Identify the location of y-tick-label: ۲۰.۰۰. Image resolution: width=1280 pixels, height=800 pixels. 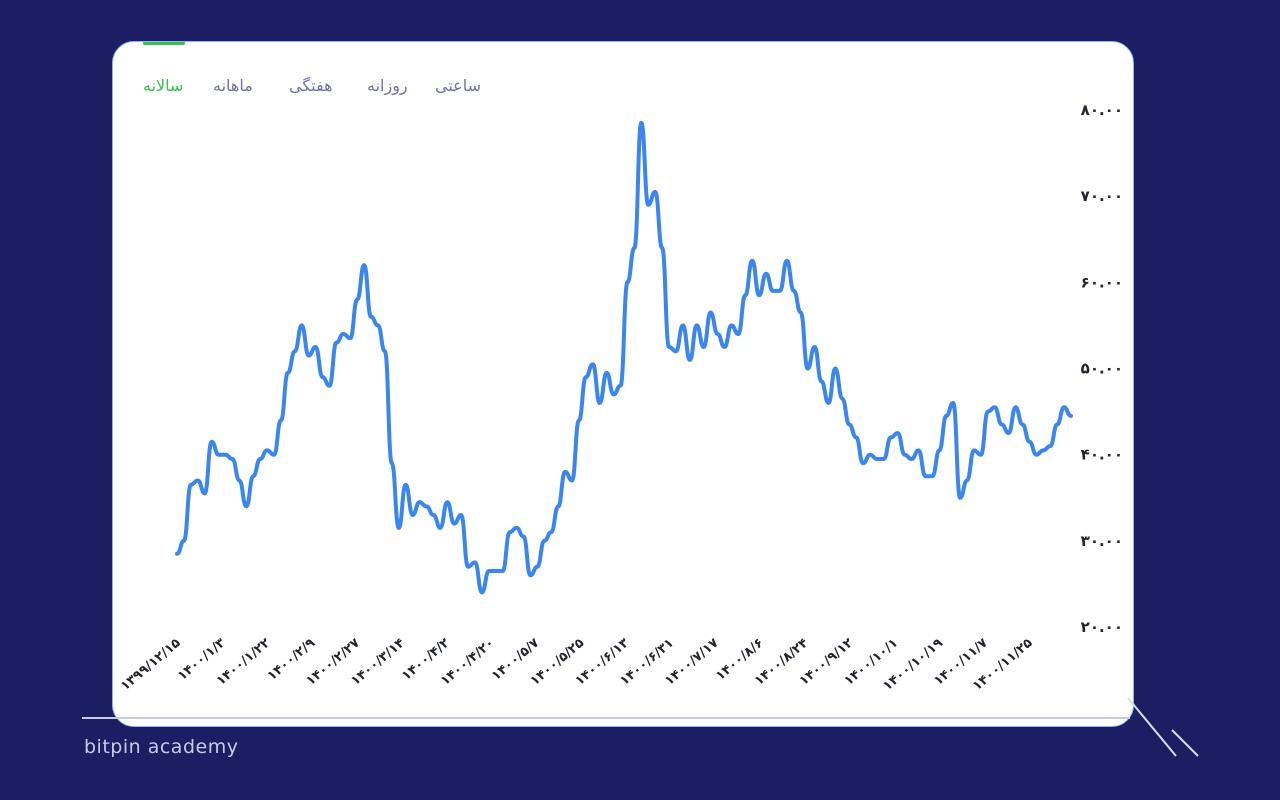
(1102, 627).